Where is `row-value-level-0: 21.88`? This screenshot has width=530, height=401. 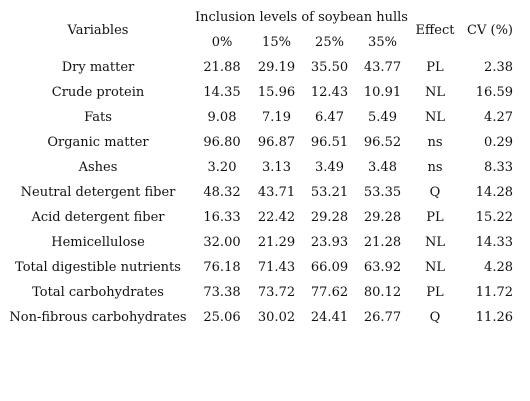
row-value-level-0: 21.88 is located at coordinates (222, 67).